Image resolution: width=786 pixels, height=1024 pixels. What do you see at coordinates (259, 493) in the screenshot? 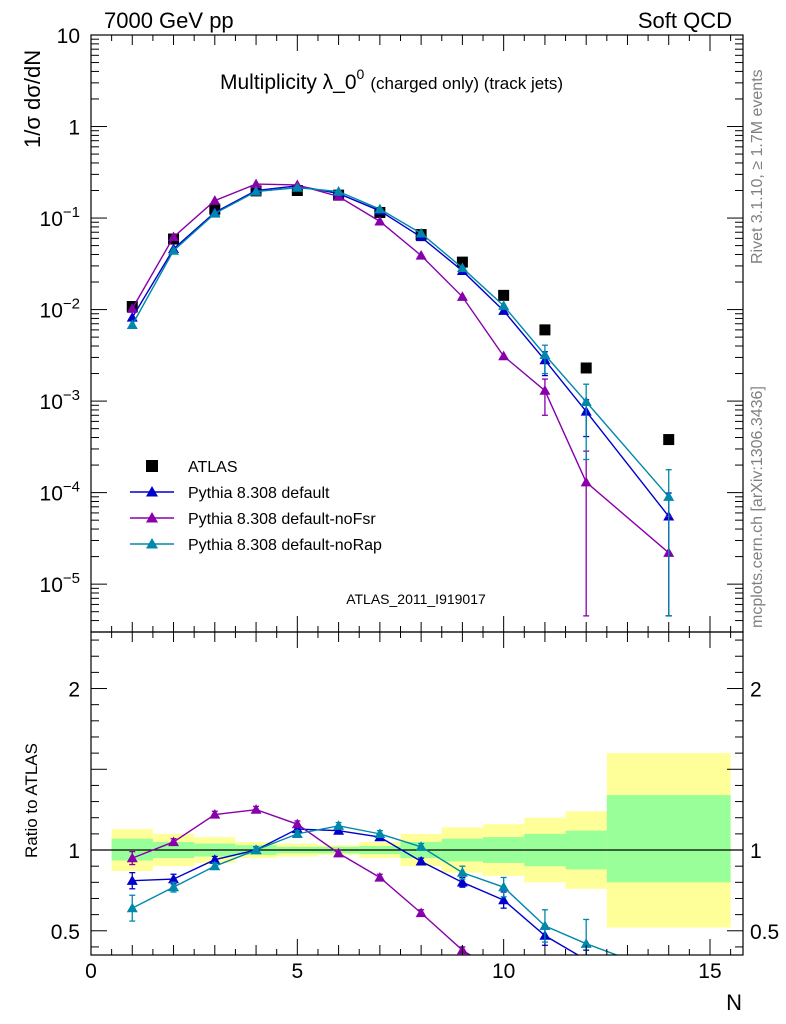
I see `legend-label: Pythia 8.308 default` at bounding box center [259, 493].